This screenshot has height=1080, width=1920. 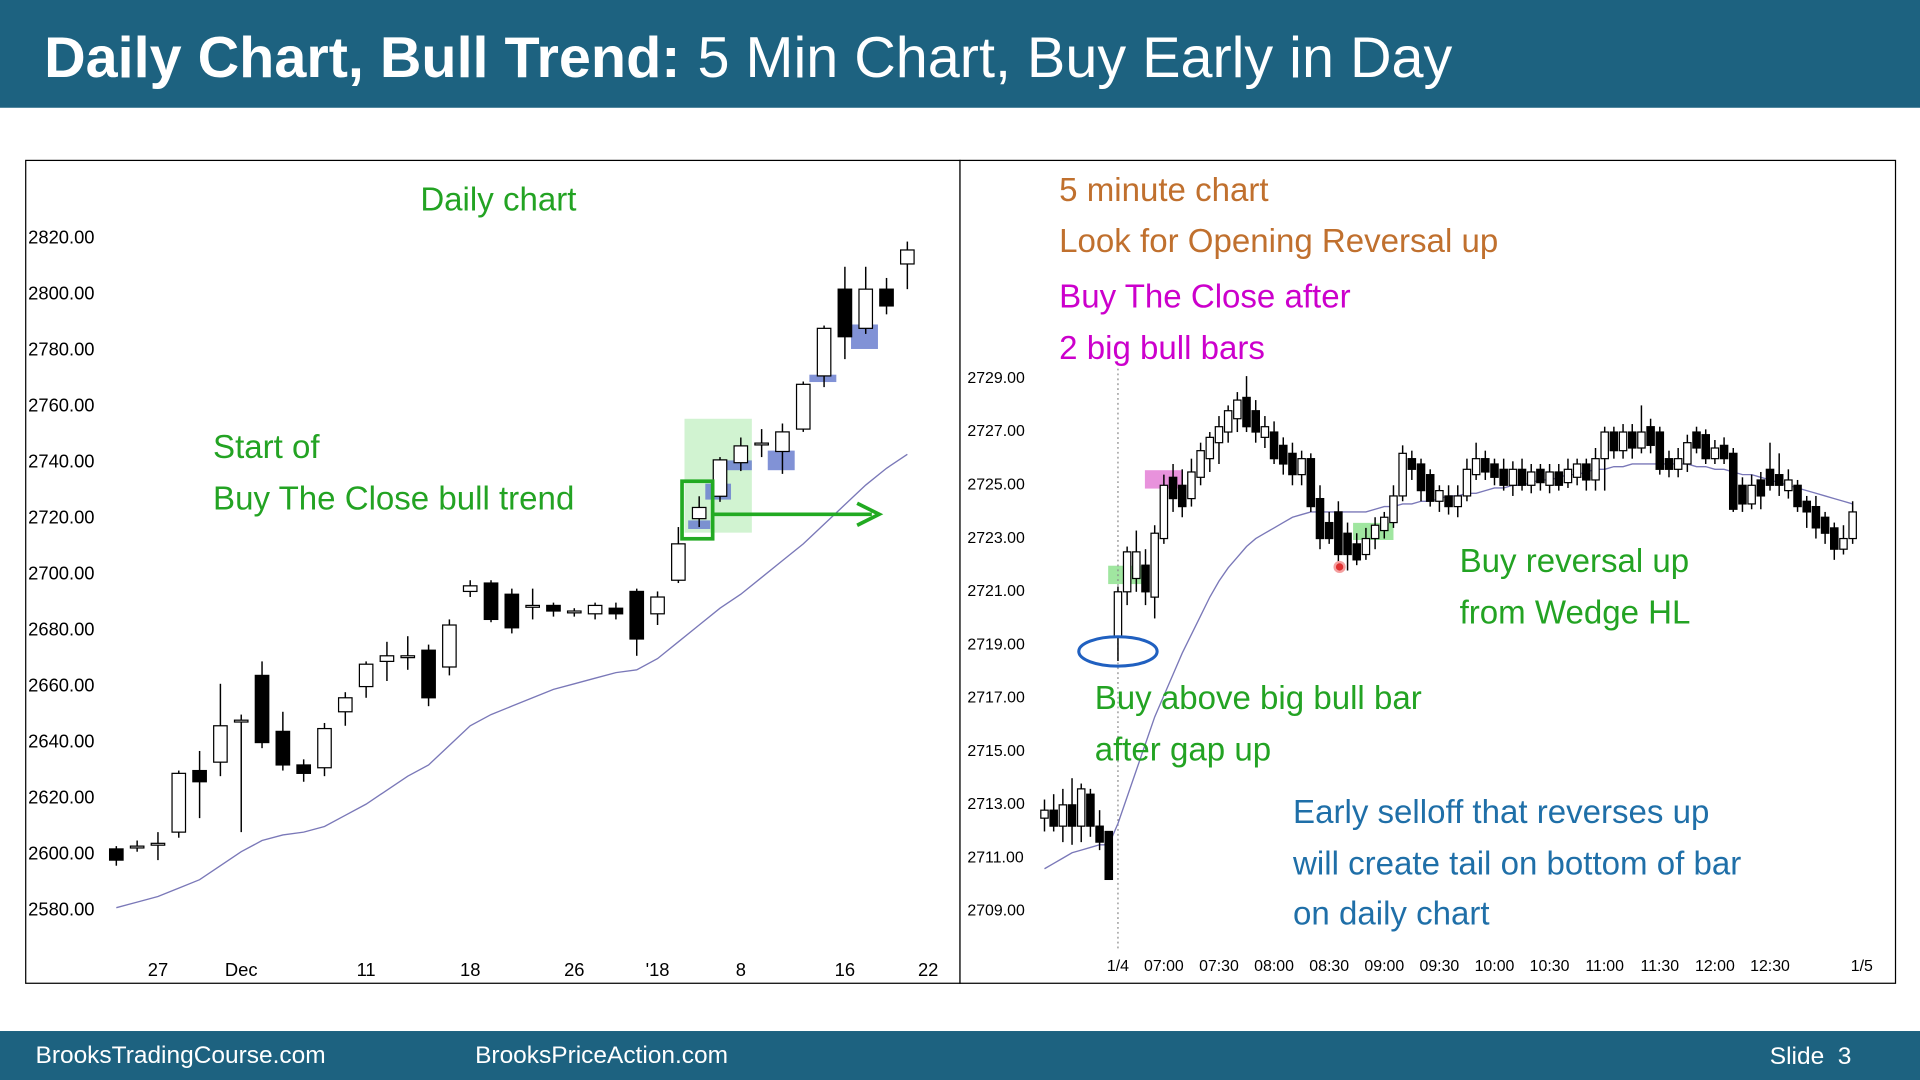 What do you see at coordinates (658, 969) in the screenshot?
I see `x-tick-label: '18` at bounding box center [658, 969].